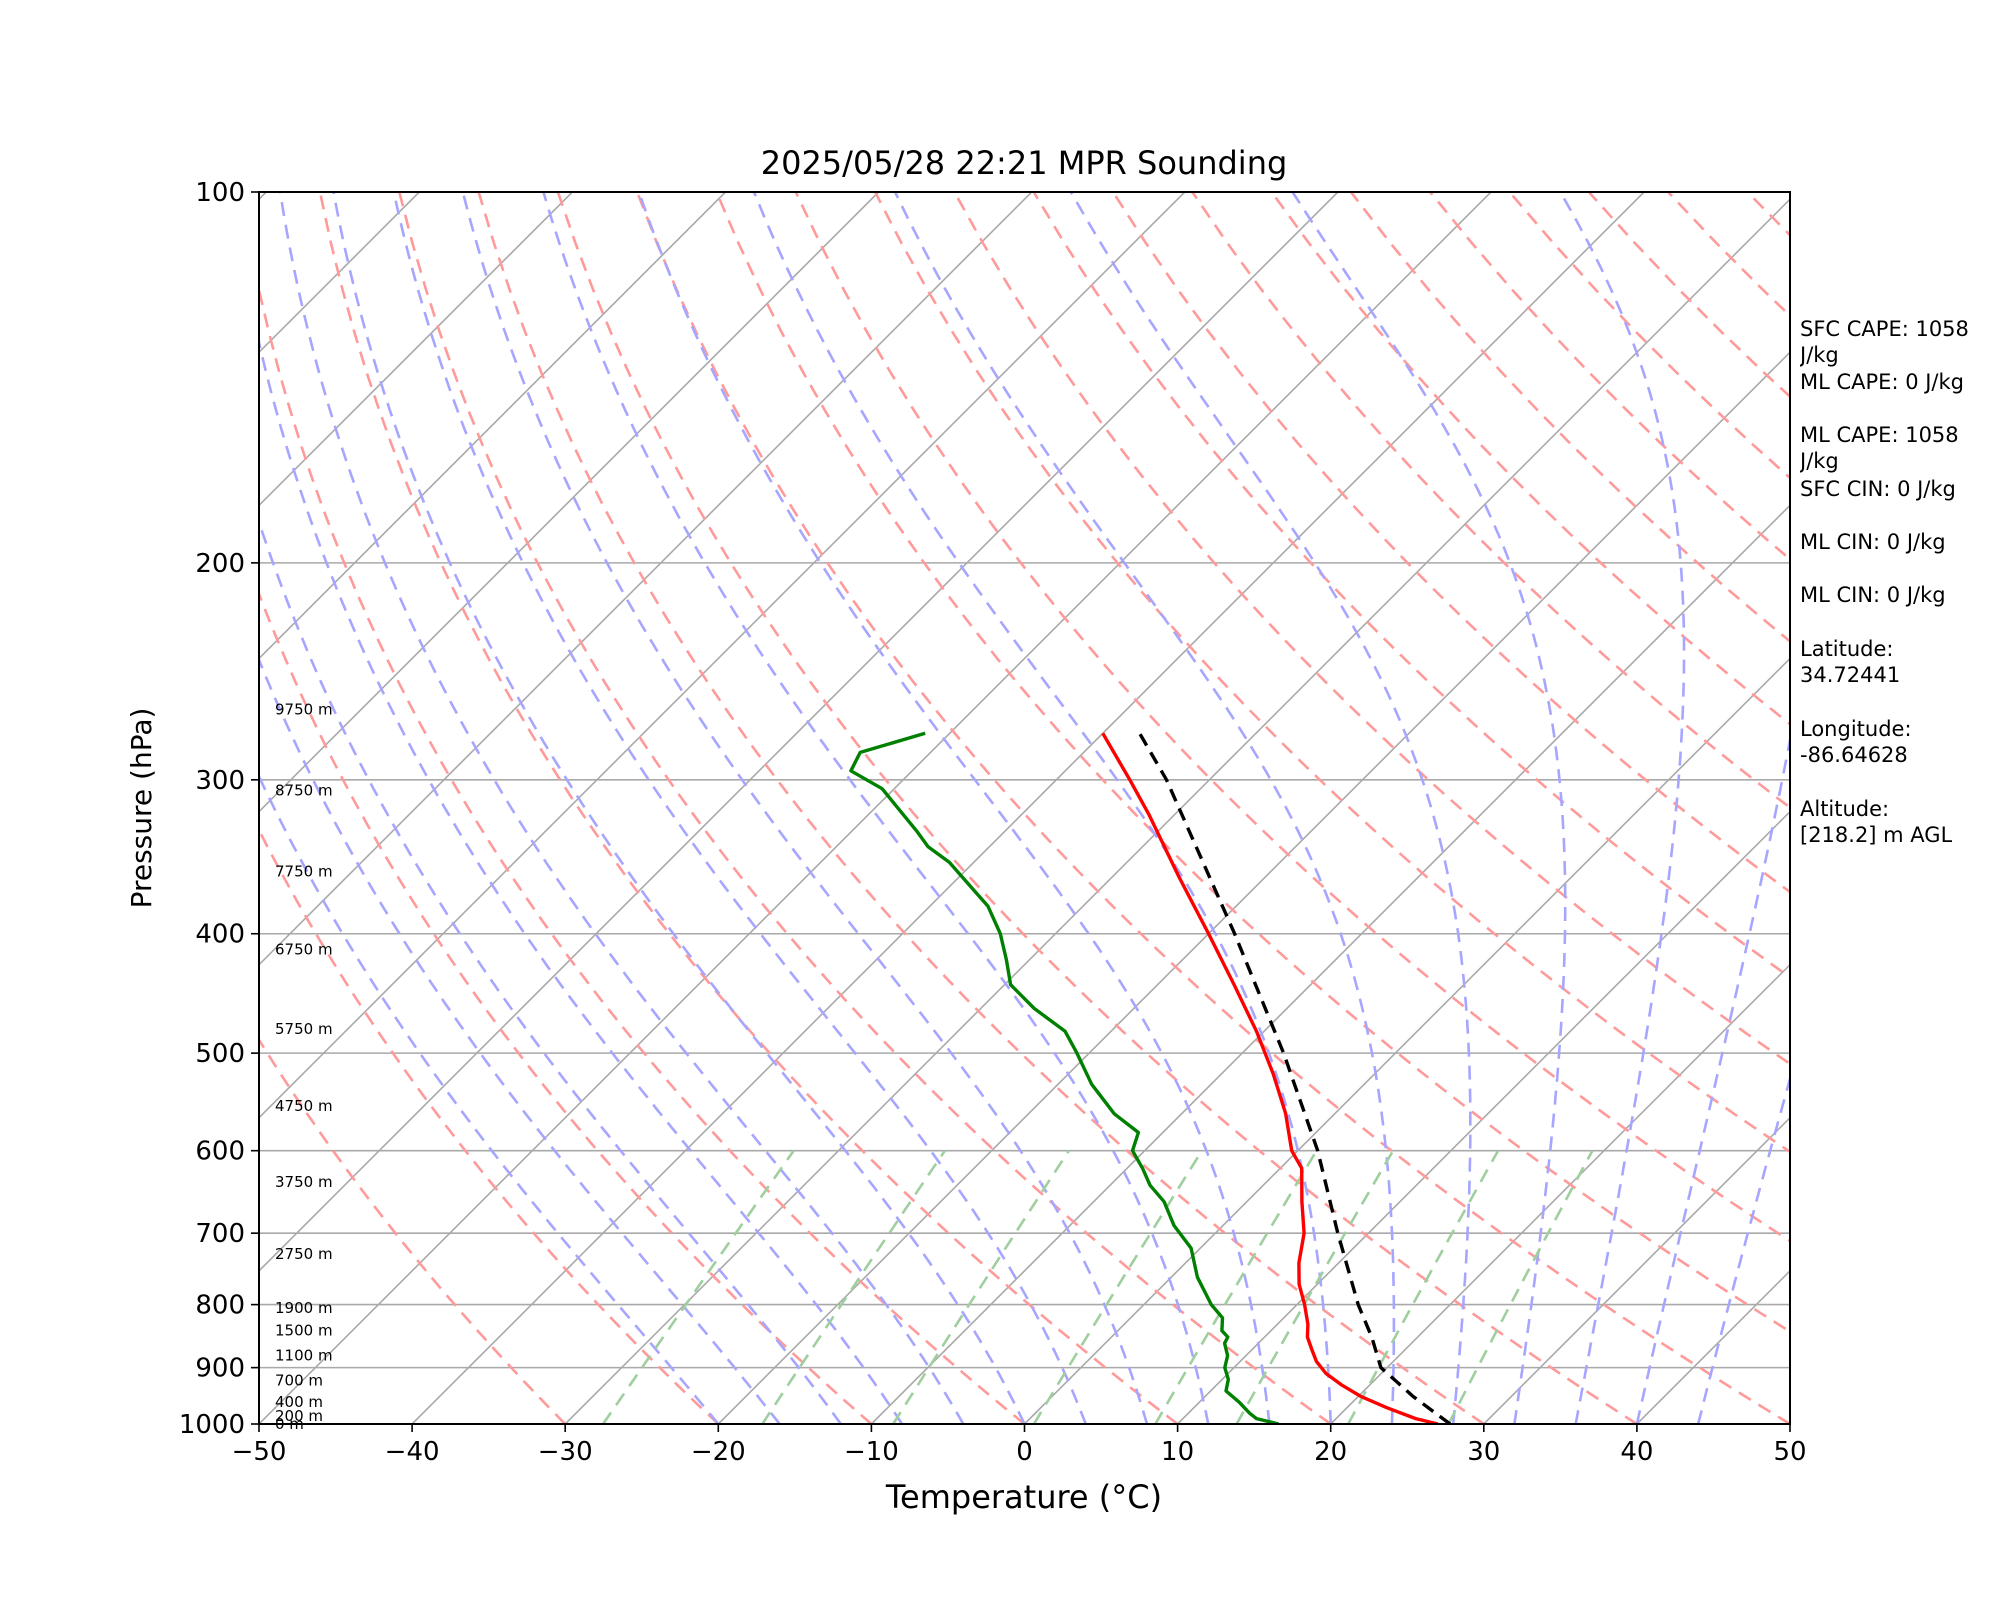 The image size is (2000, 1600). I want to click on x-tick-label: 0, so click(1024, 1452).